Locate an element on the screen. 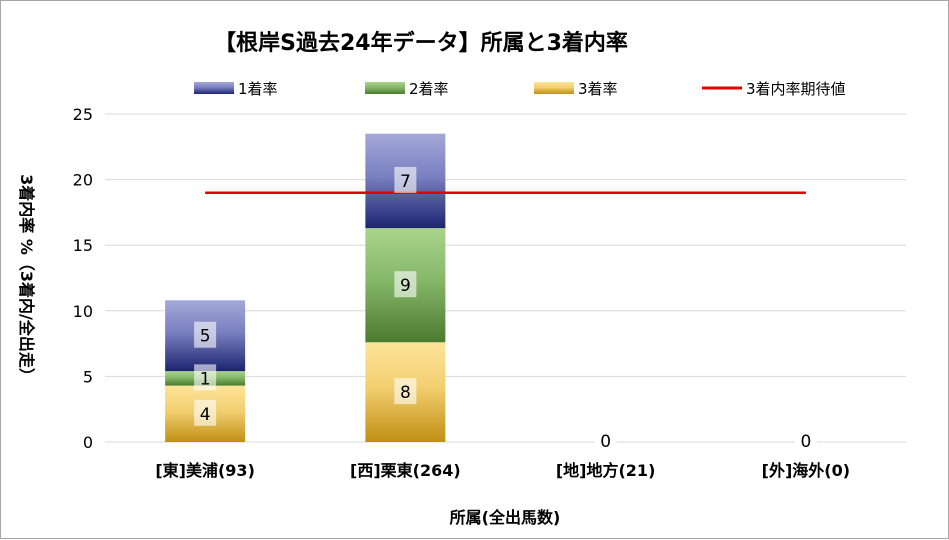  data-label-2-0: 1 is located at coordinates (205, 379).